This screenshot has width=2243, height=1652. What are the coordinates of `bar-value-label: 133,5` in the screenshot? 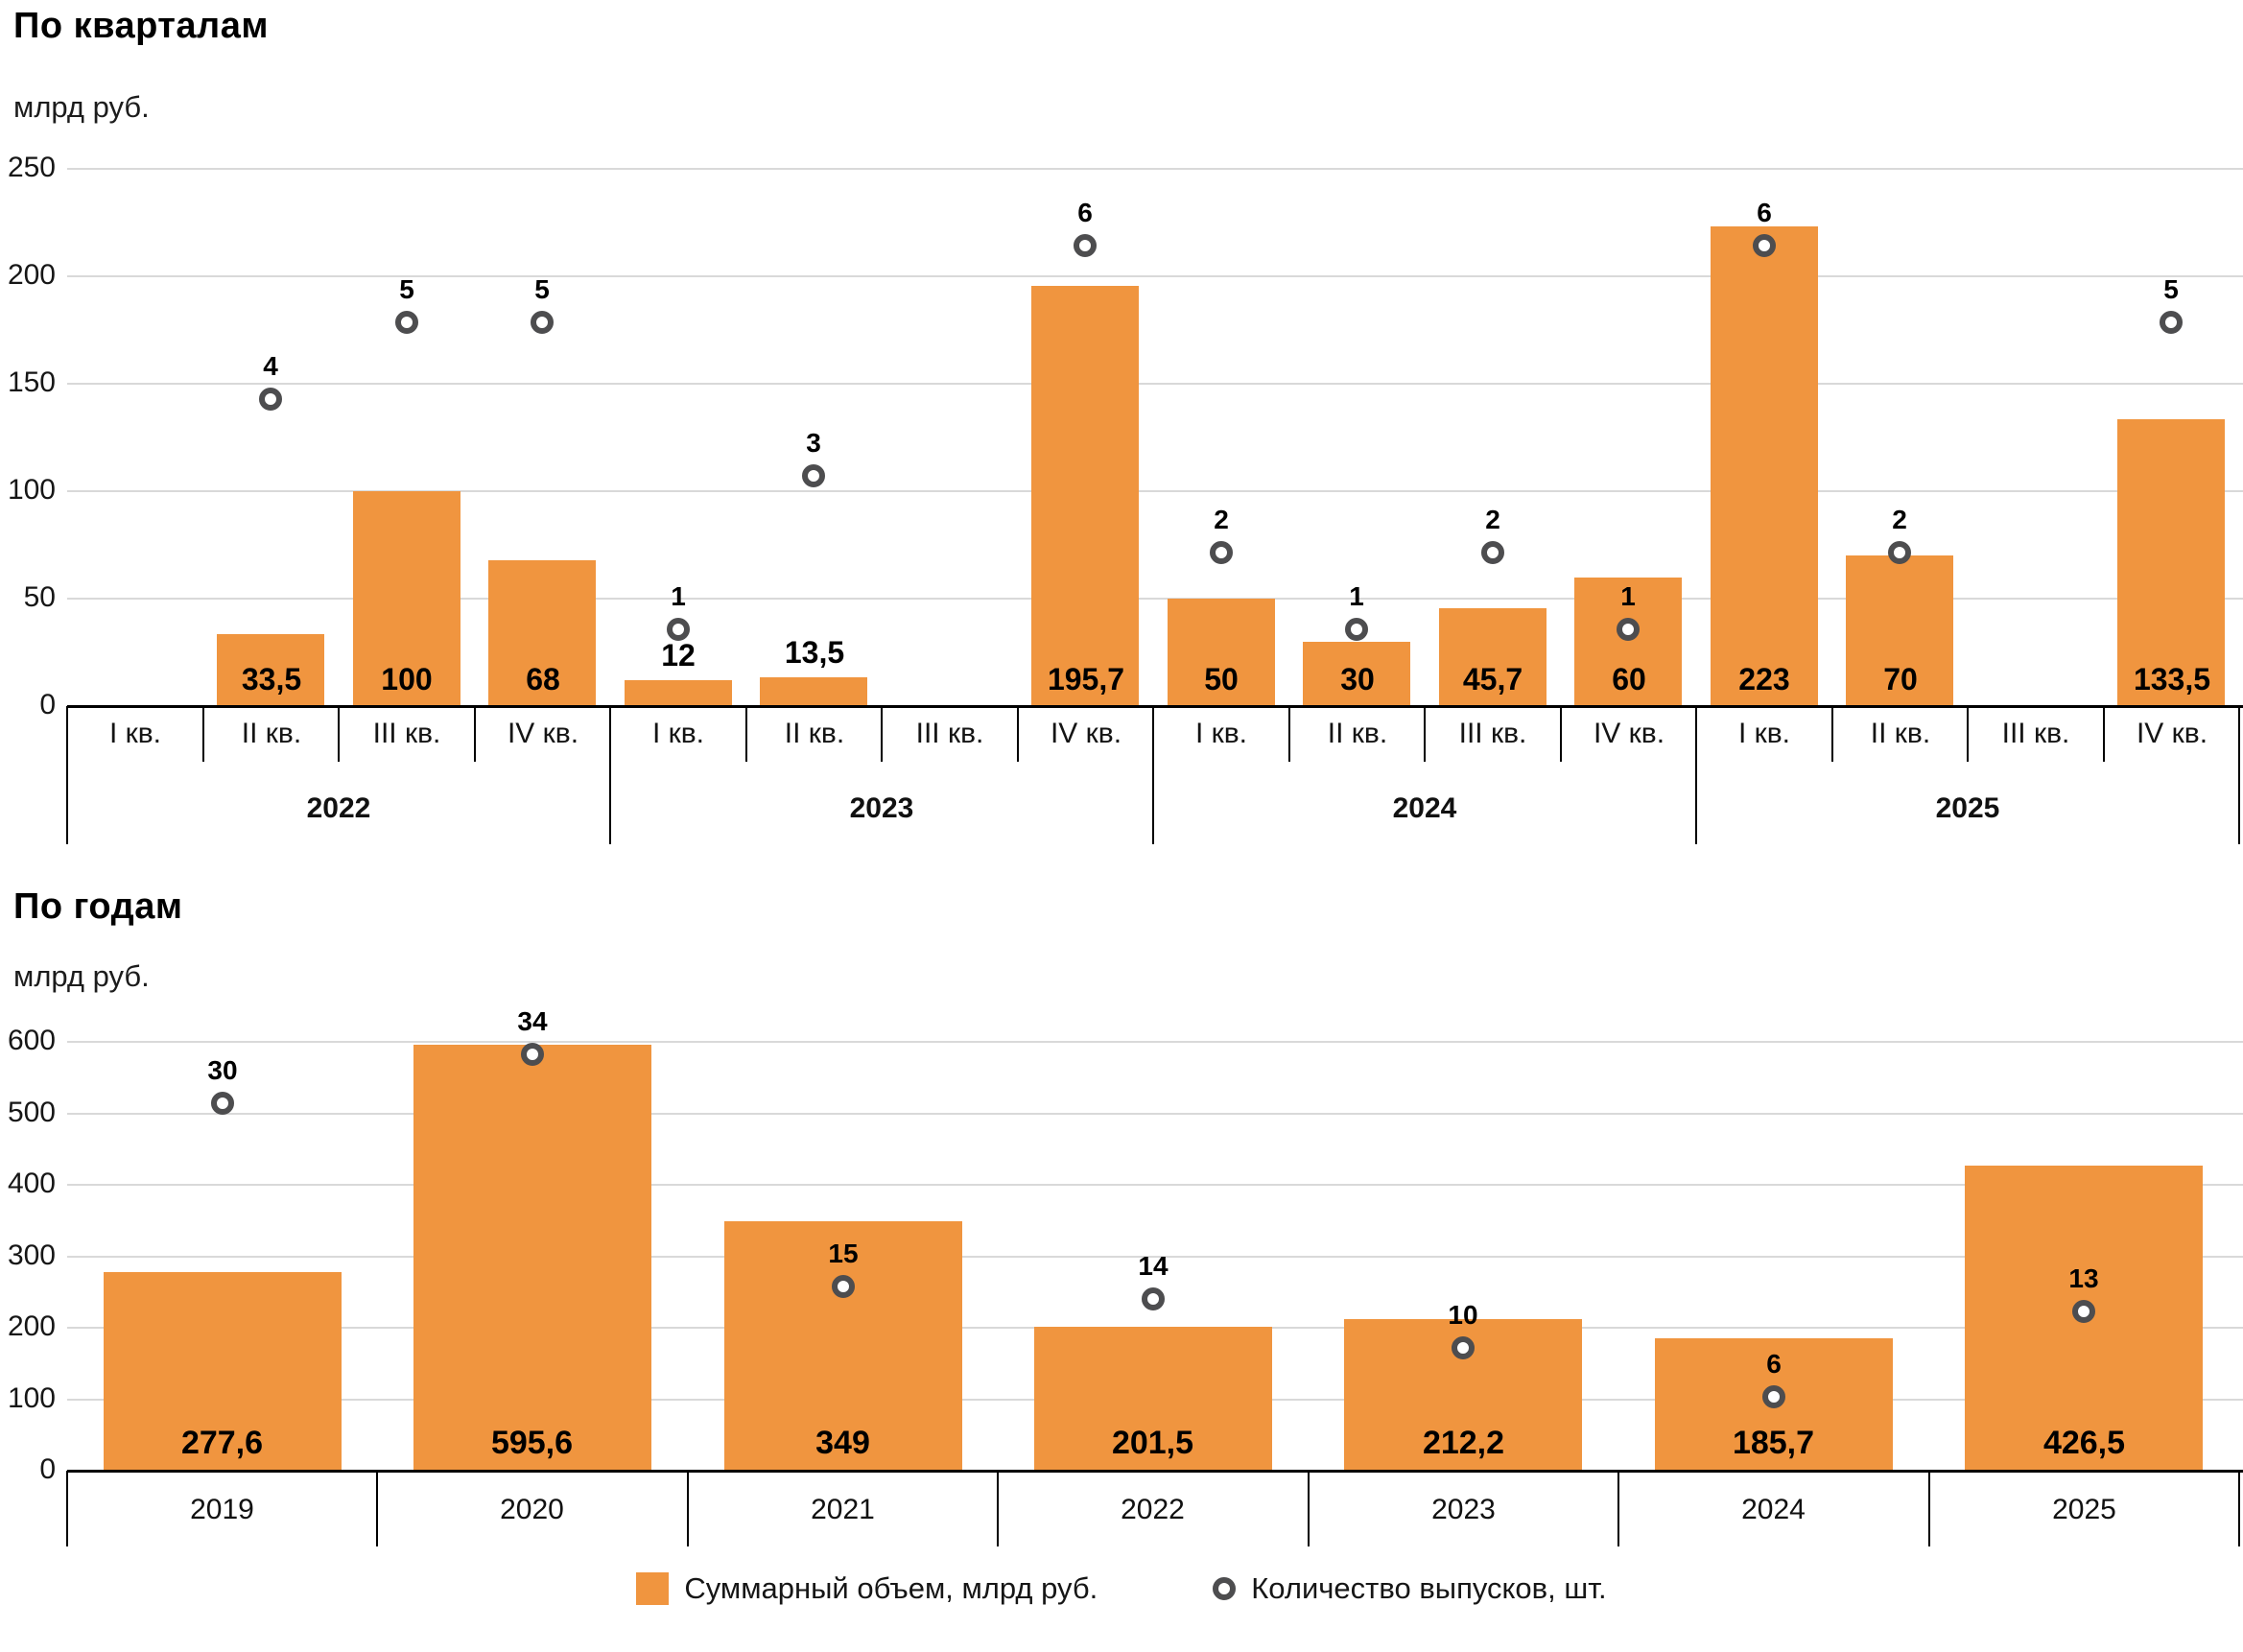 It's located at (2172, 679).